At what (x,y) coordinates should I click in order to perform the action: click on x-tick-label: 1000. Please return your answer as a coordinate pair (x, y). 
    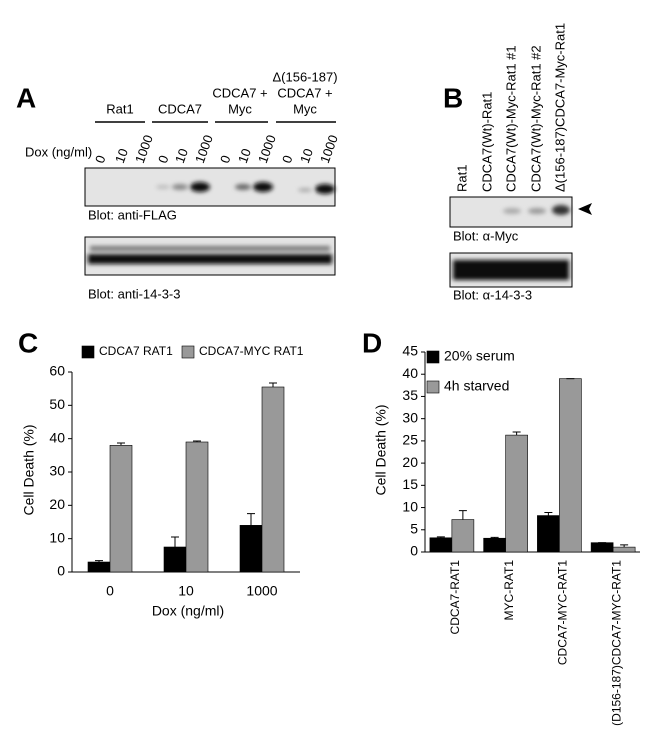
    Looking at the image, I should click on (261, 591).